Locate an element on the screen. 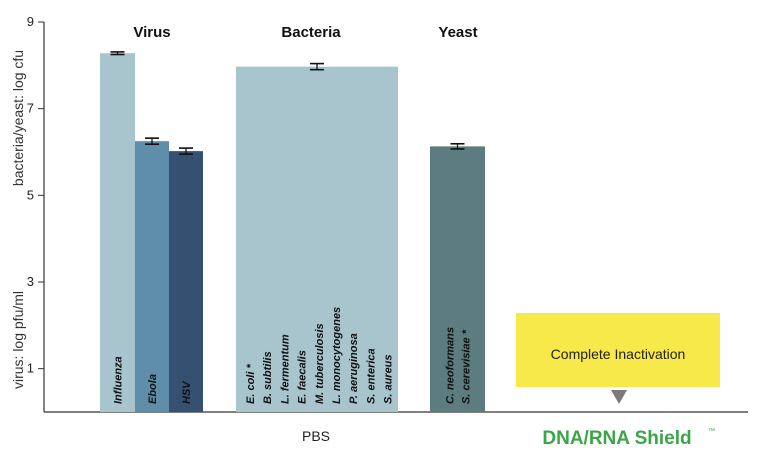 The width and height of the screenshot is (768, 468). y-tick-label: 3 is located at coordinates (30, 281).